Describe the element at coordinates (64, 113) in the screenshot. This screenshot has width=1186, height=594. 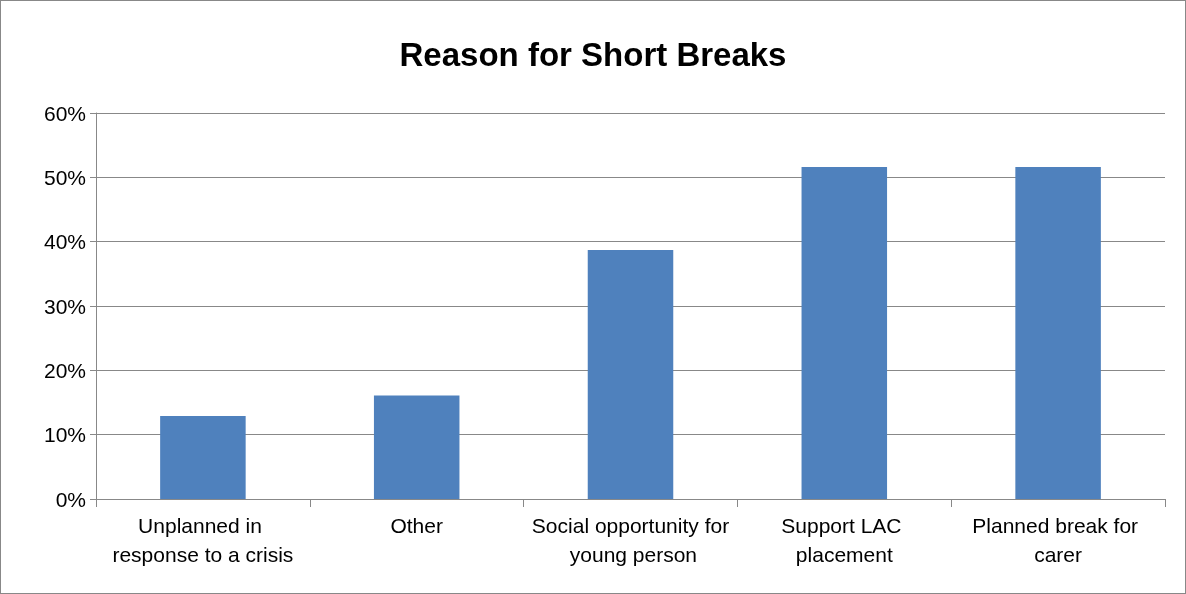
I see `y-tick-label: 60%` at that location.